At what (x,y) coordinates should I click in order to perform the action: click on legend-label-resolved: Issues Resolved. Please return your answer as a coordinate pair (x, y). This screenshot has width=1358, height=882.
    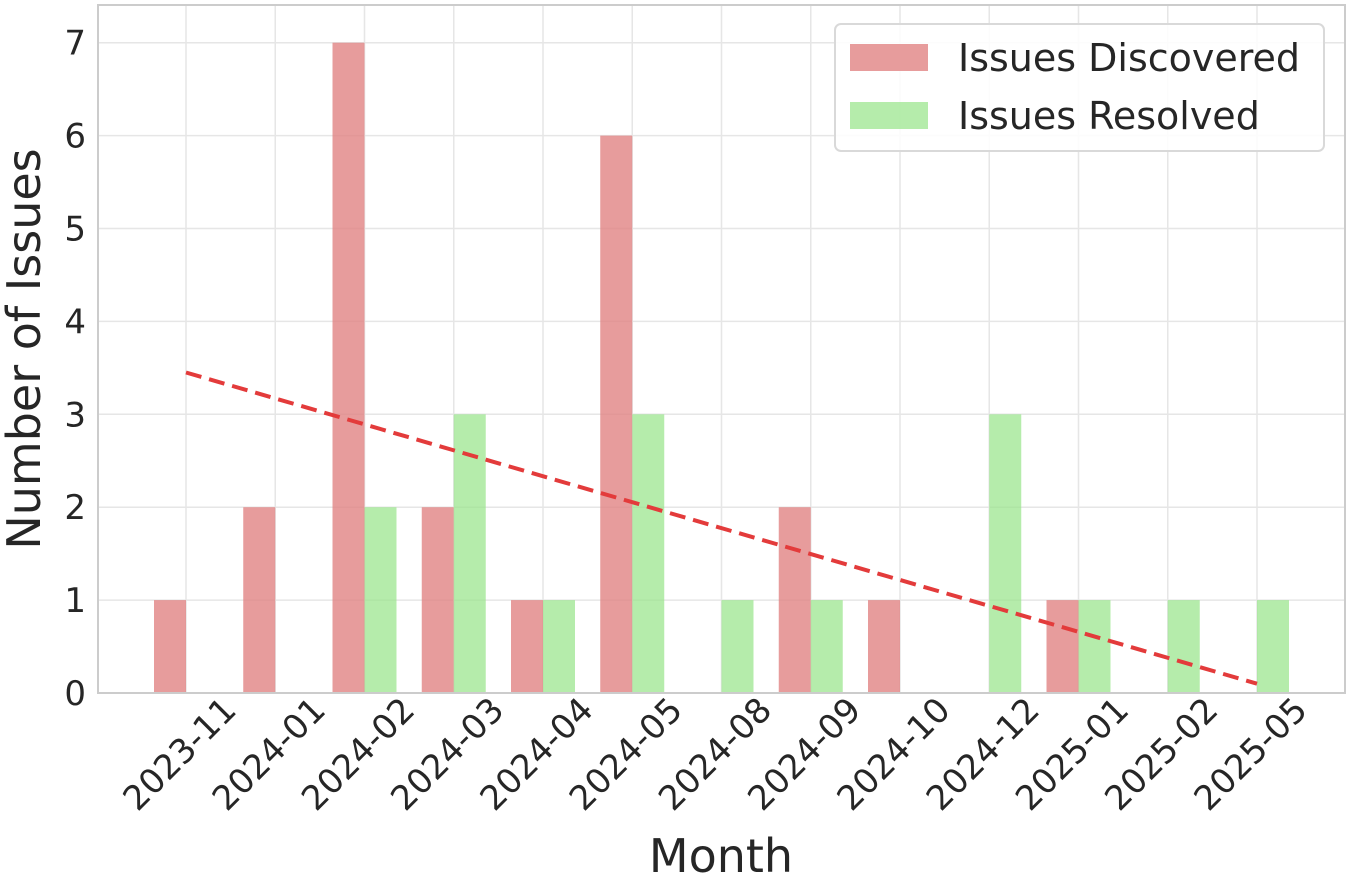
    Looking at the image, I should click on (1109, 116).